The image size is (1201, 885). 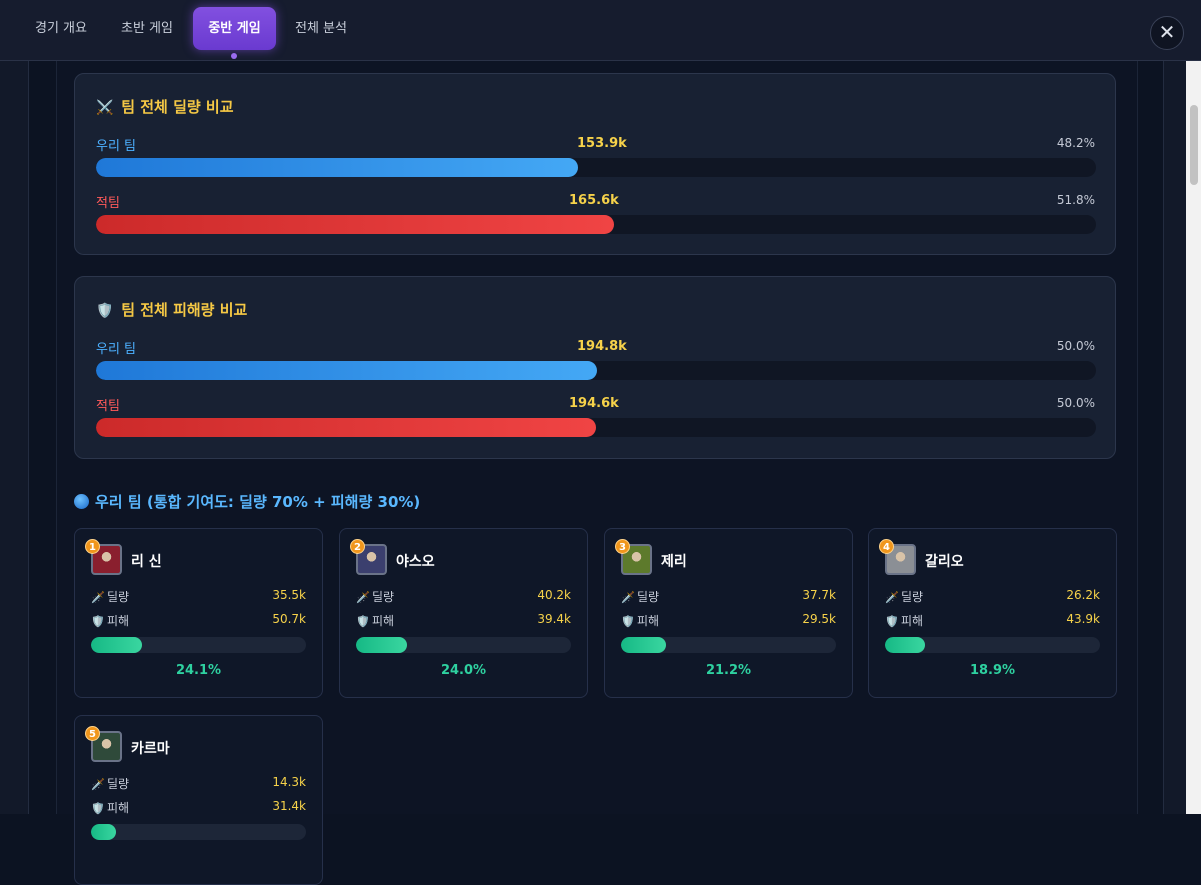 What do you see at coordinates (600, 30) in the screenshot?
I see `tab-bar: 경기 개요 초반 게임 중반 게임 전체 분석 ✕` at bounding box center [600, 30].